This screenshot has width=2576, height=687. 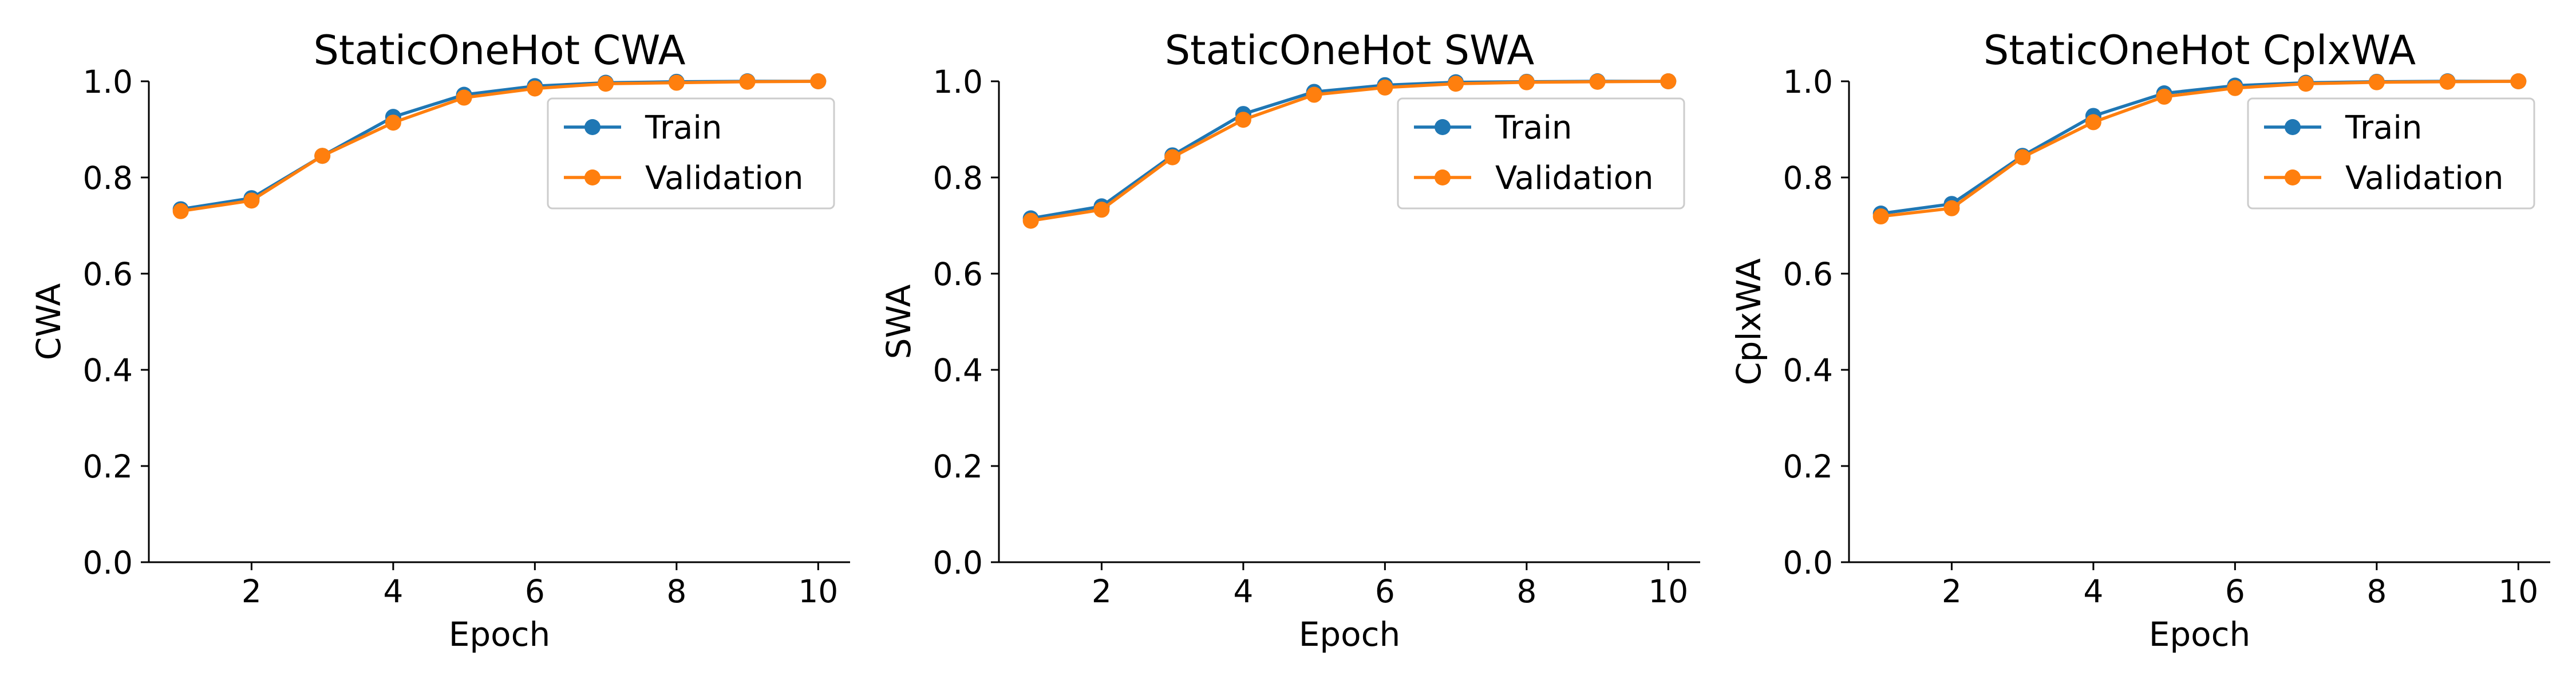 What do you see at coordinates (2200, 51) in the screenshot?
I see `chart-title: StaticOneHot CplxWA` at bounding box center [2200, 51].